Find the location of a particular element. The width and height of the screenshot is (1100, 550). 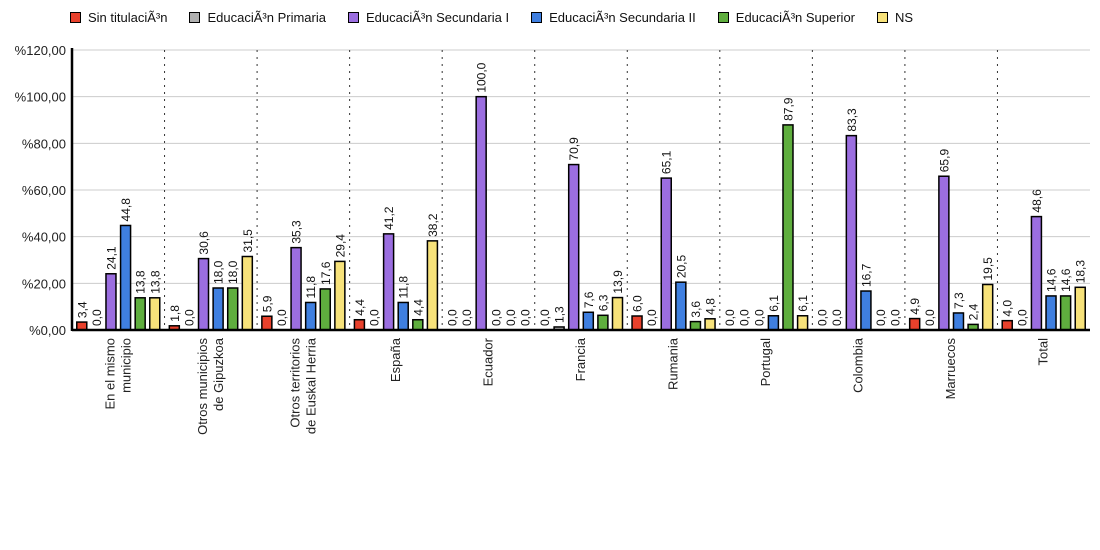

x-tick-label: Francia is located at coordinates (580, 359).